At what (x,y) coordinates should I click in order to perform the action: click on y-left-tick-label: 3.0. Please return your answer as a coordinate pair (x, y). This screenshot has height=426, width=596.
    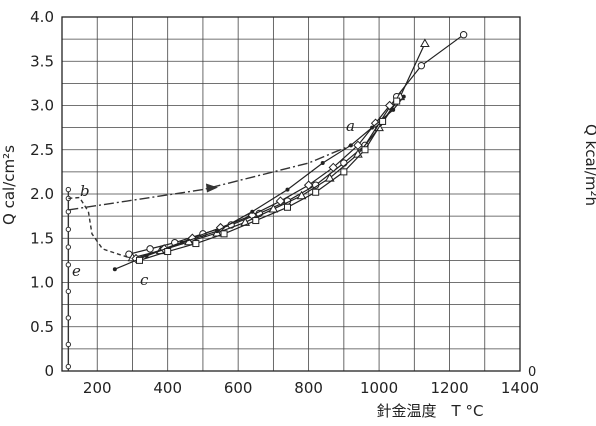
    Looking at the image, I should click on (42, 106).